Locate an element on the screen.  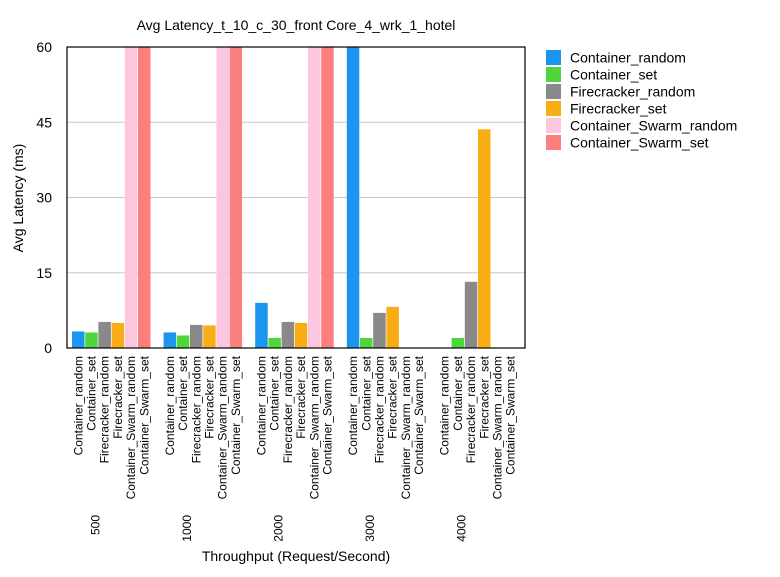
y-tick-label: 30 is located at coordinates (44, 198).